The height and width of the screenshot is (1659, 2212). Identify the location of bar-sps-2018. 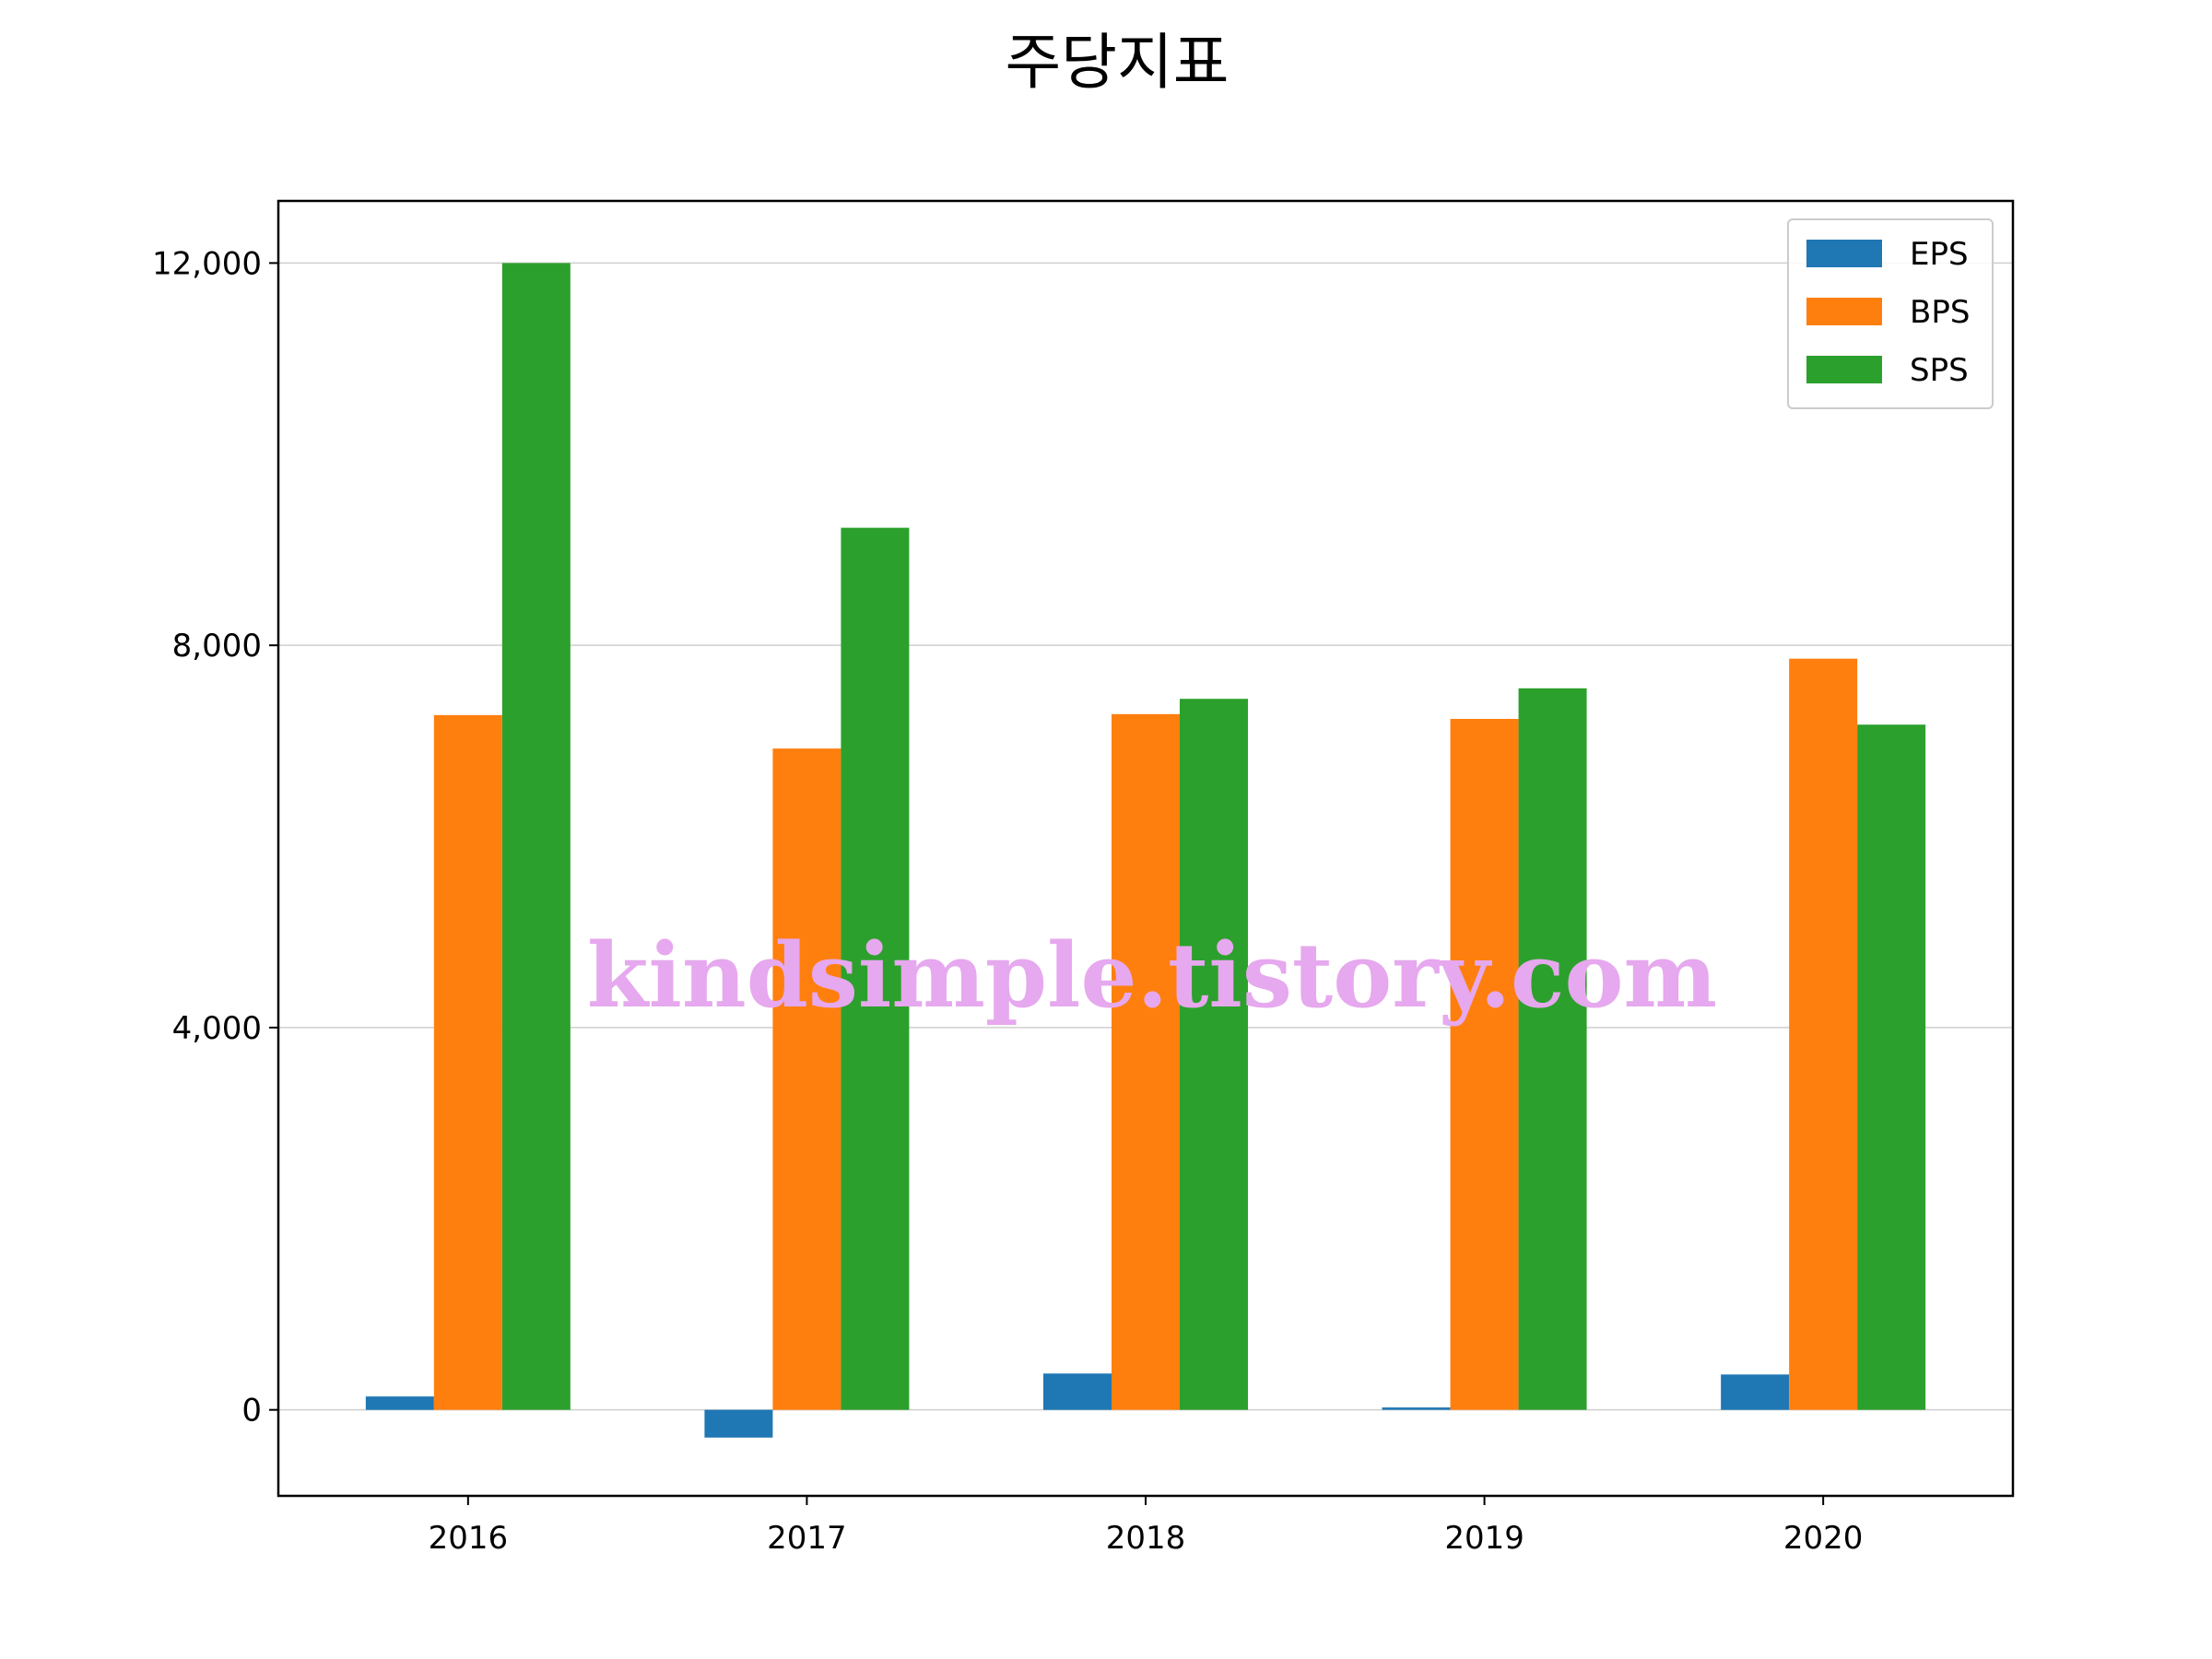
(1214, 1054).